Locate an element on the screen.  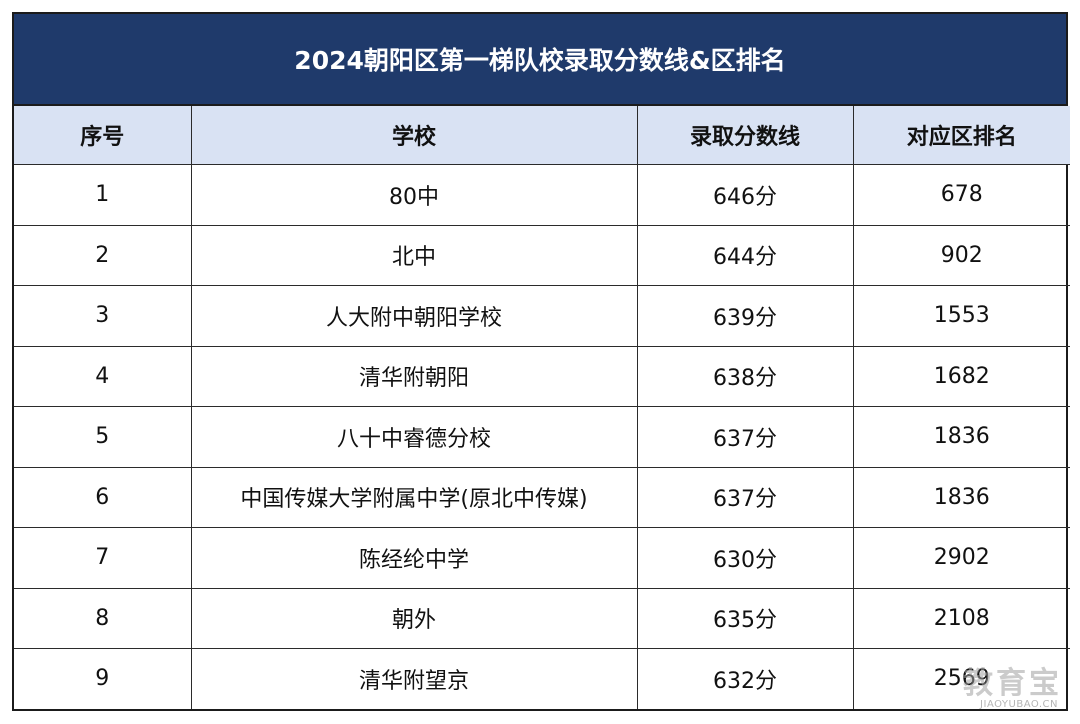
cell-no: 9 is located at coordinates (103, 678).